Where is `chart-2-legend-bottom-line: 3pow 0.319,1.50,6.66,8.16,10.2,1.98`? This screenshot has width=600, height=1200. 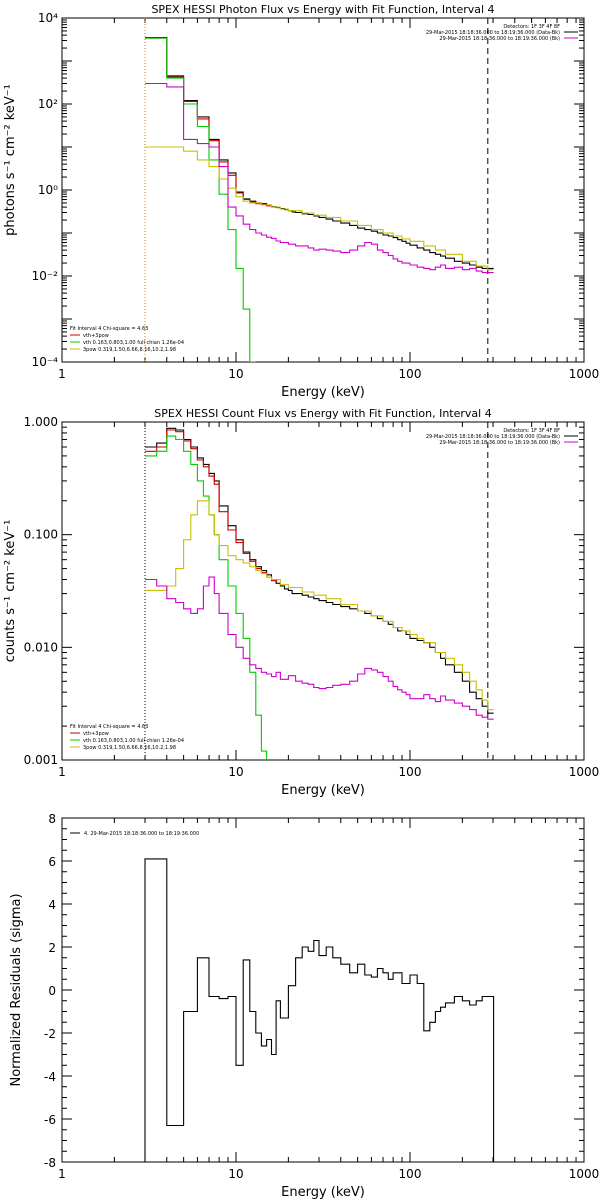 chart-2-legend-bottom-line: 3pow 0.319,1.50,6.66,8.16,10.2,1.98 is located at coordinates (129, 748).